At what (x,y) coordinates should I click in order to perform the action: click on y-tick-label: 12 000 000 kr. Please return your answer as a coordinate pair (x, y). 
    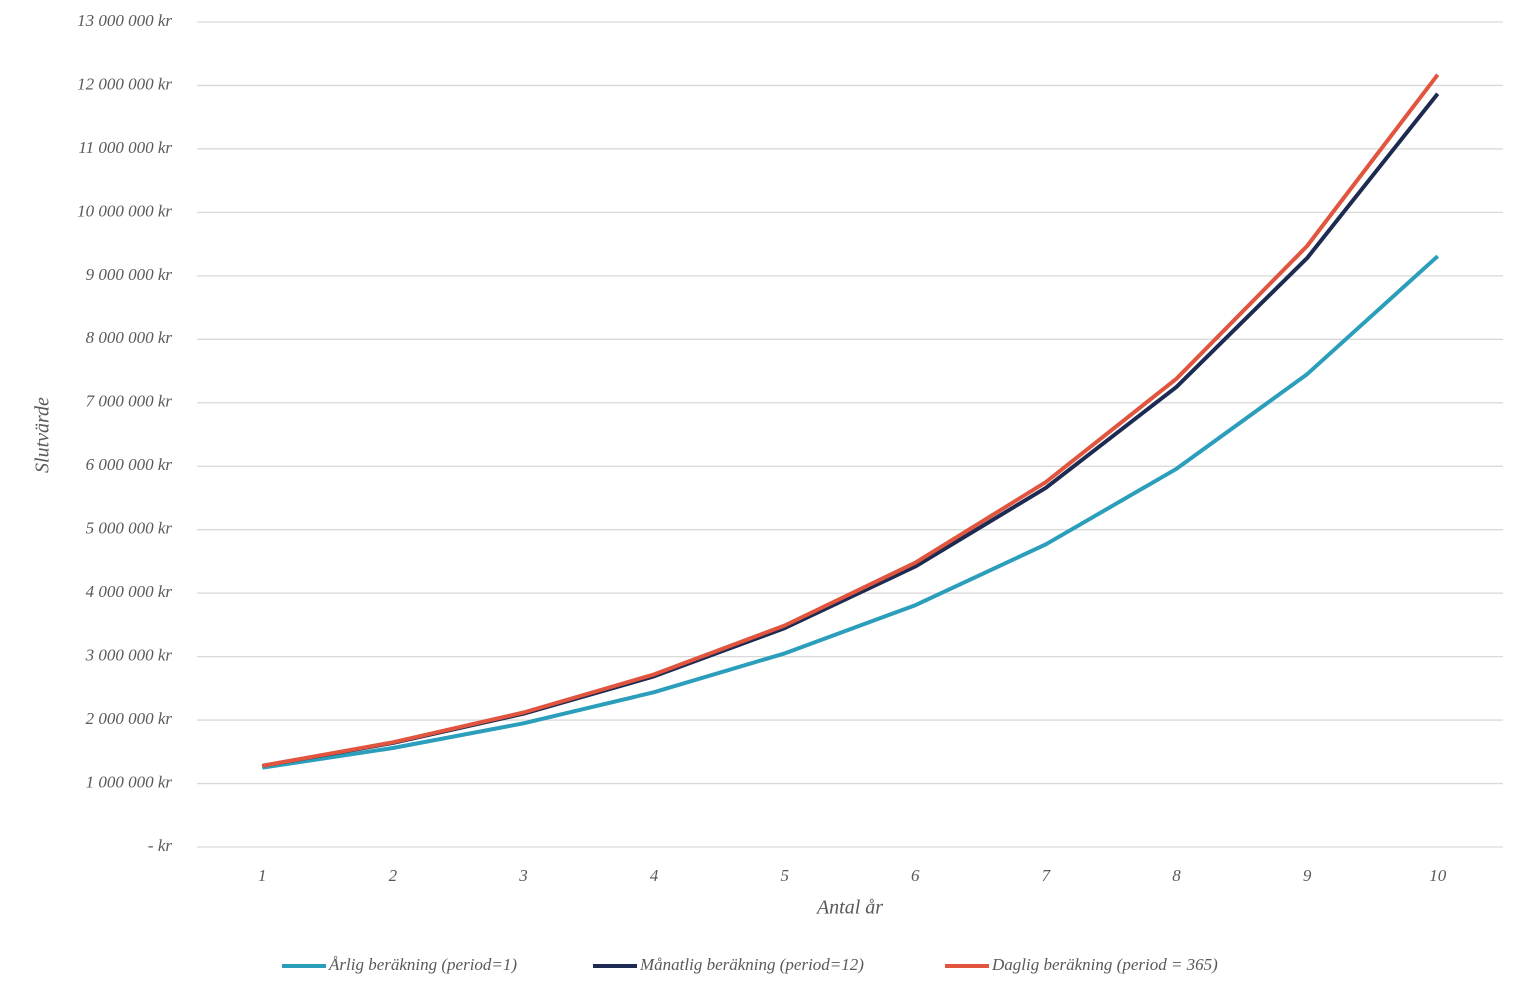
    Looking at the image, I should click on (124, 83).